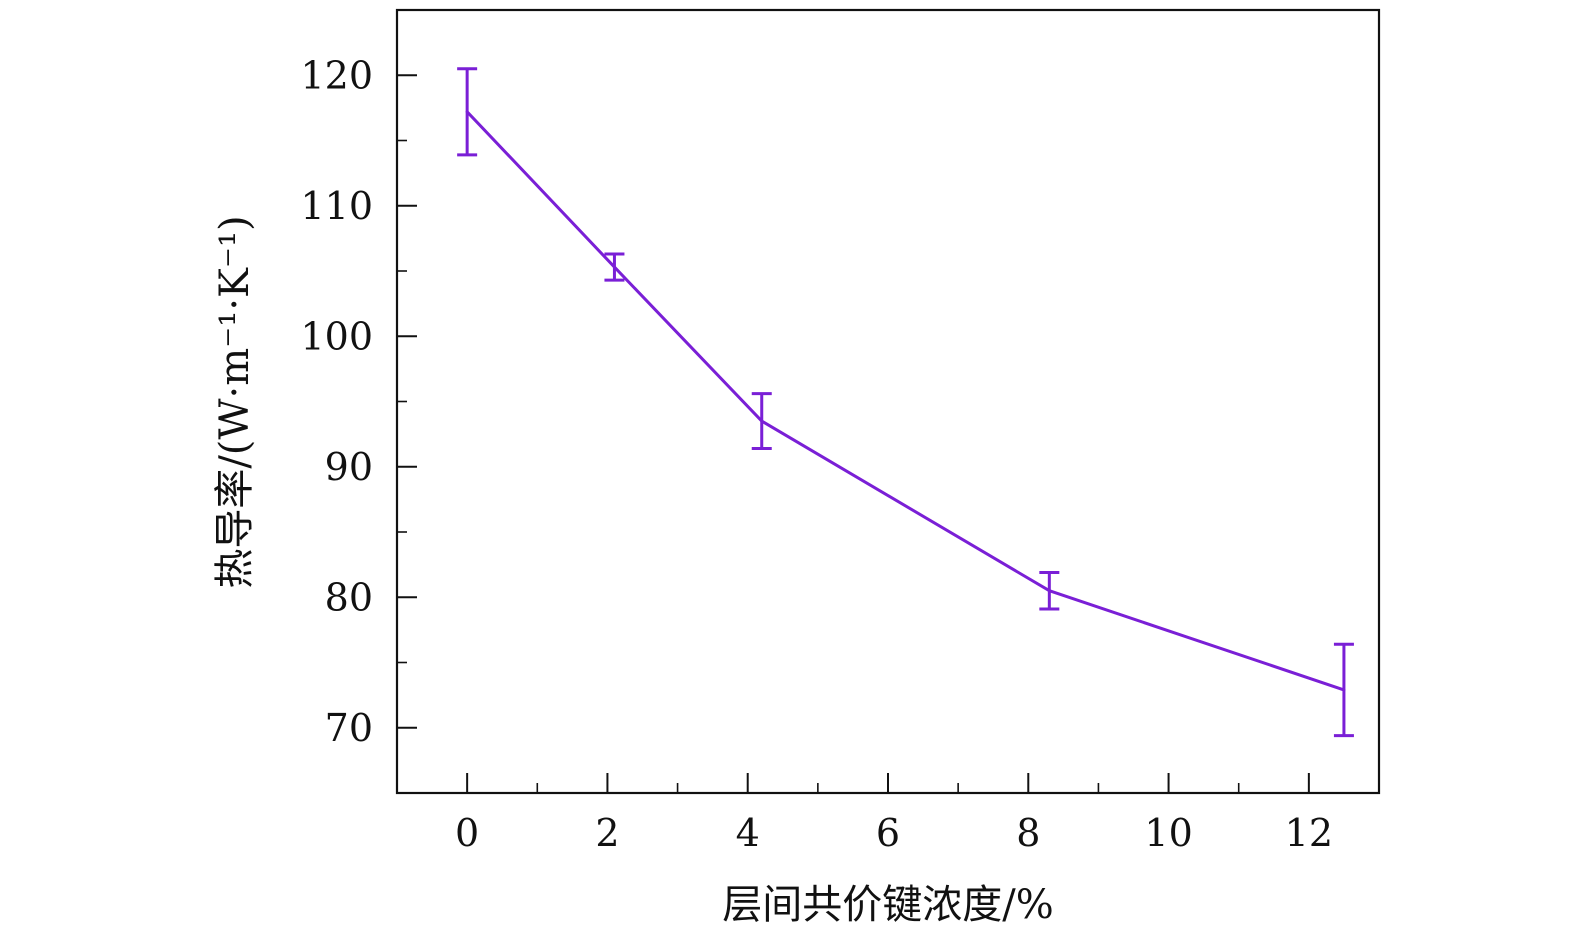 This screenshot has height=949, width=1575. Describe the element at coordinates (1309, 833) in the screenshot. I see `x-tick-label: 12` at that location.